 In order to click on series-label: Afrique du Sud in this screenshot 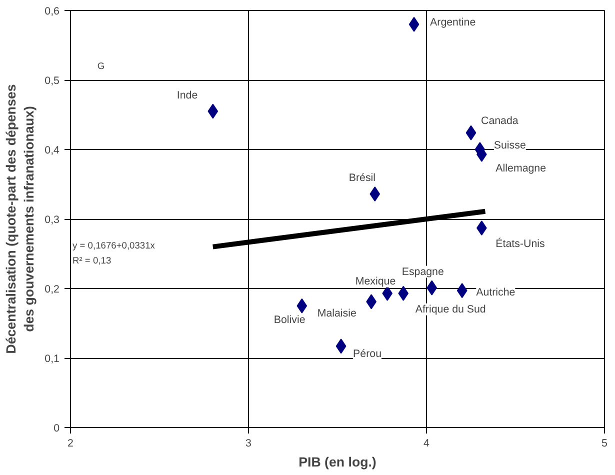, I will do `click(450, 309)`.